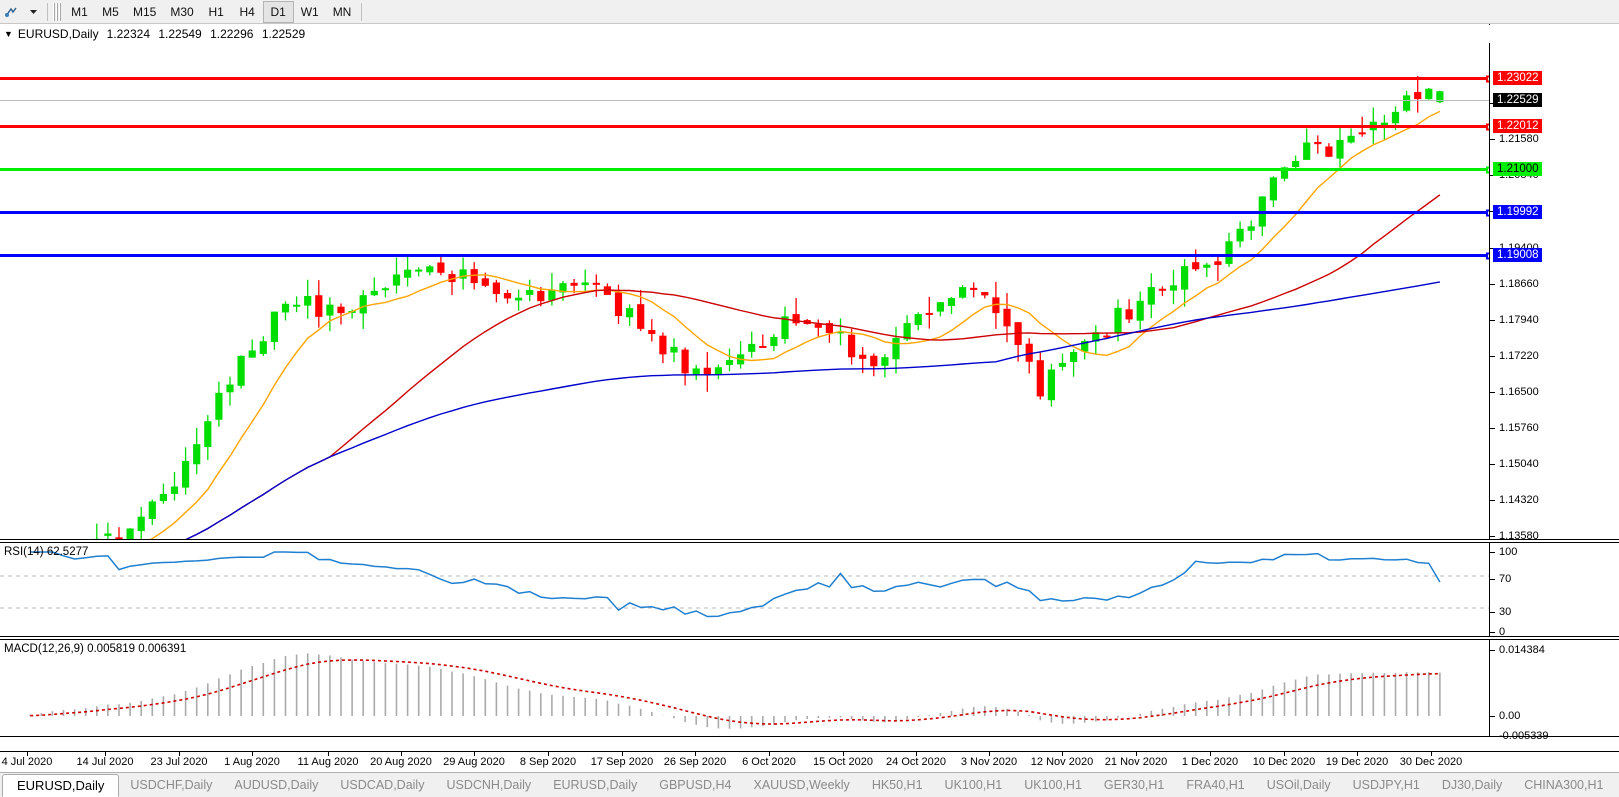  I want to click on tab-us: US, so click(1616, 785).